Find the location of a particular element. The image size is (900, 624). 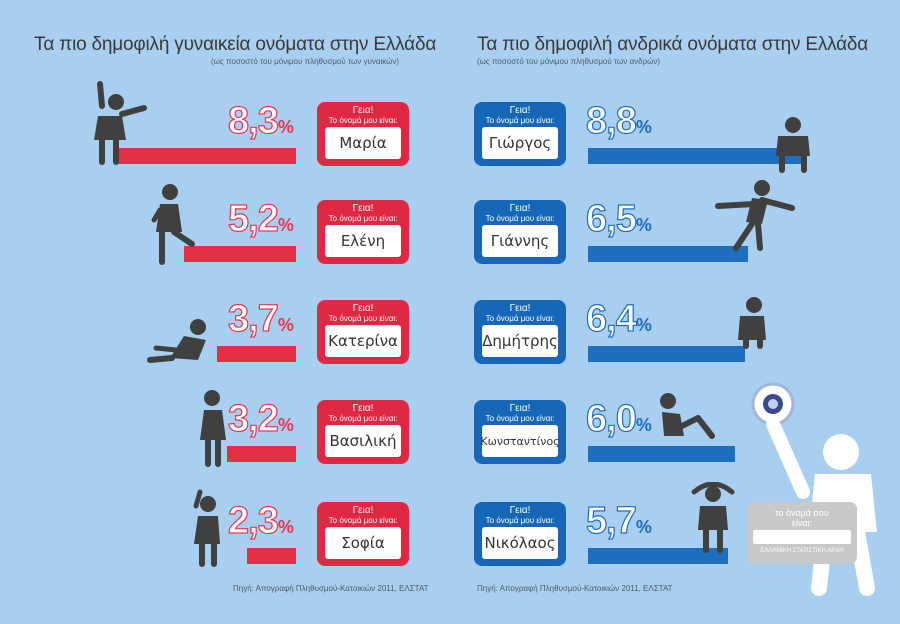

female-percent-label: 8,3% is located at coordinates (260, 121).